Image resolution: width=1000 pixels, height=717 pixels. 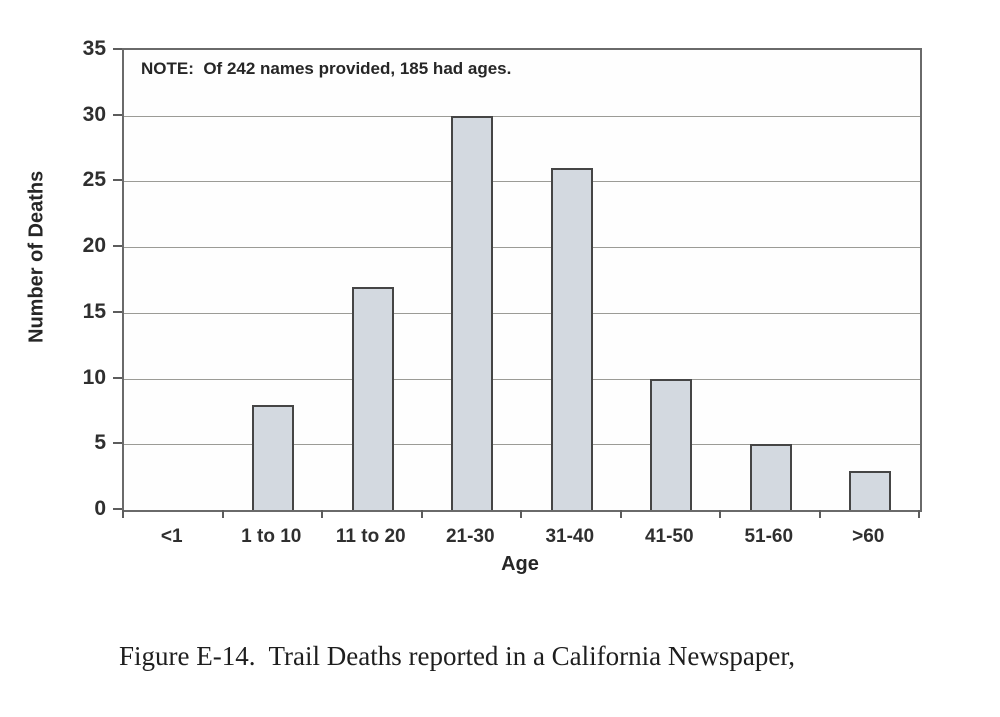 I want to click on x-tick-label->60: >60, so click(x=868, y=536).